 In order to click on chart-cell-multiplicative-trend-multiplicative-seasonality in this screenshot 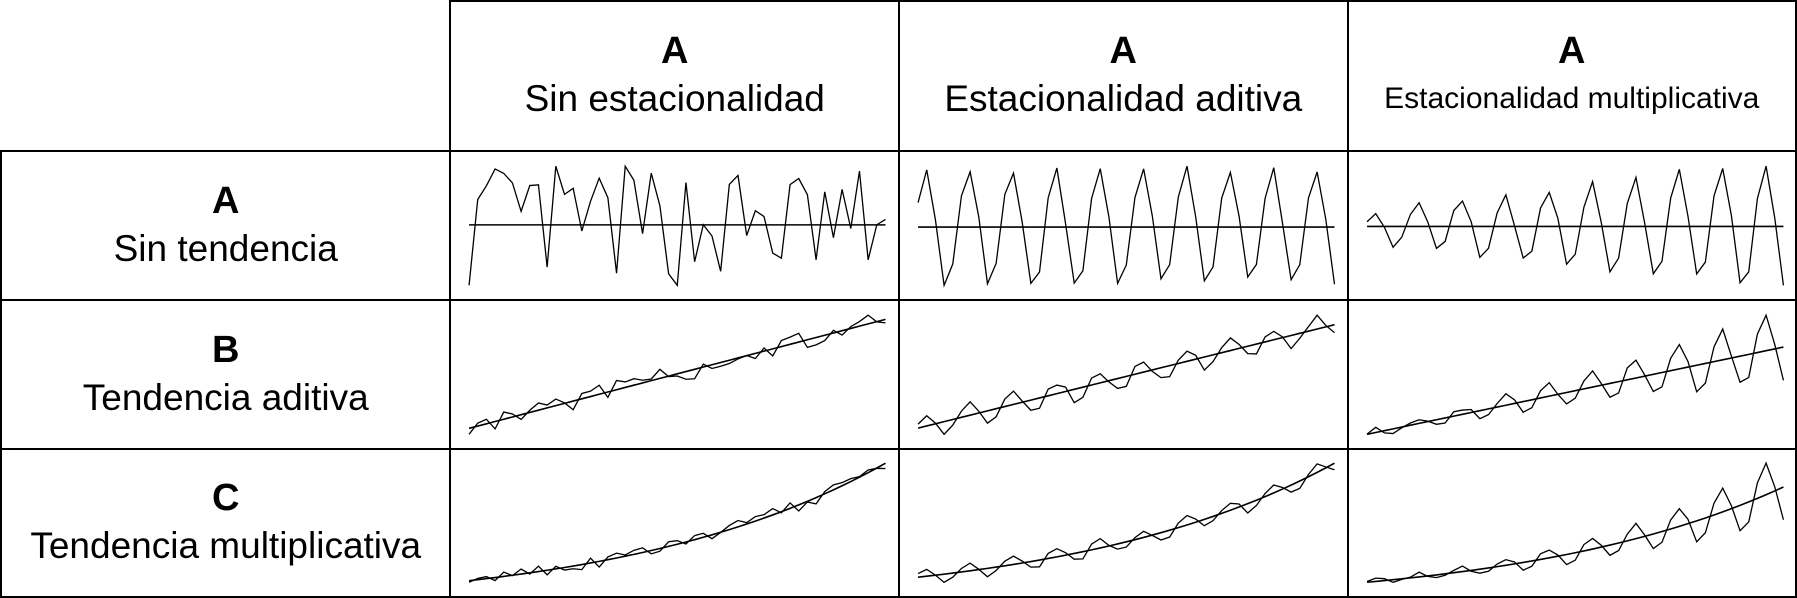, I will do `click(1571, 523)`.